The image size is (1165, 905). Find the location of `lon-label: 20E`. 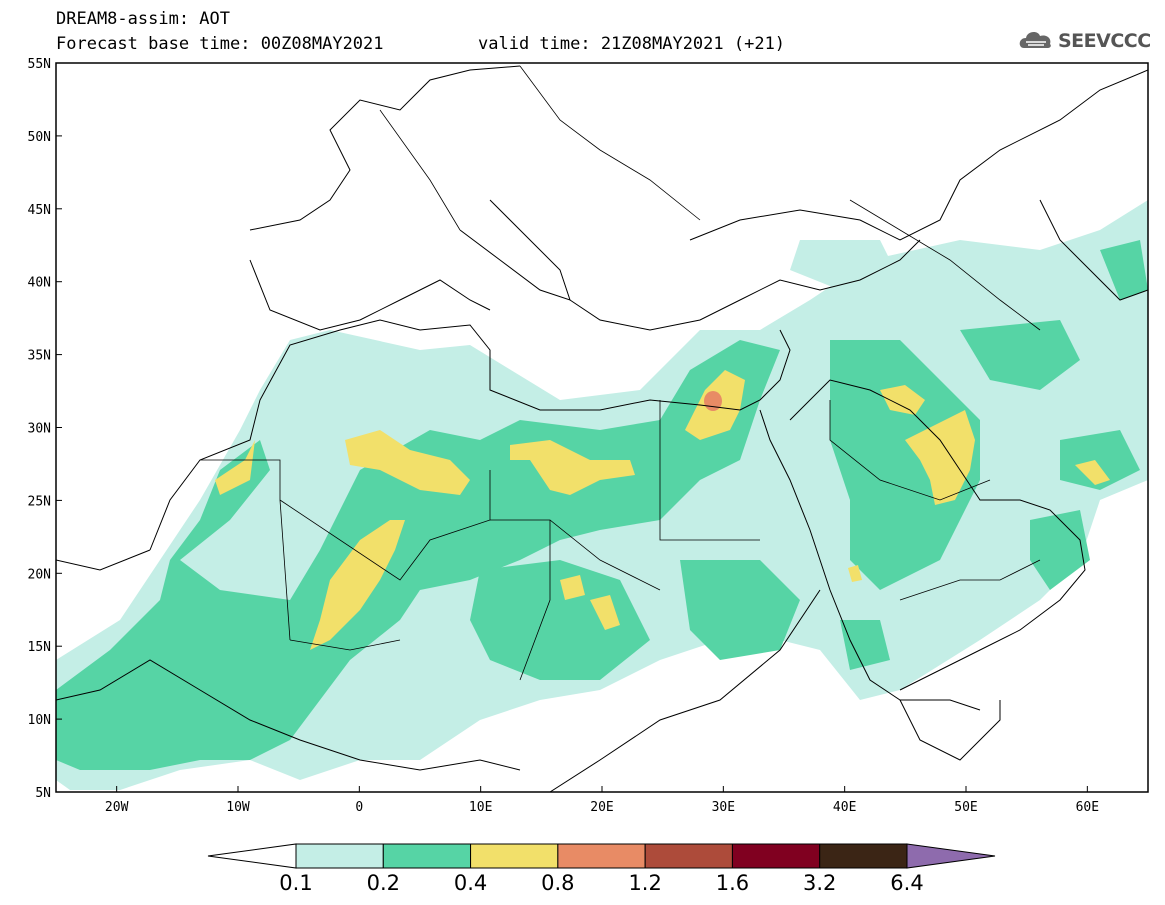

lon-label: 20E is located at coordinates (601, 807).